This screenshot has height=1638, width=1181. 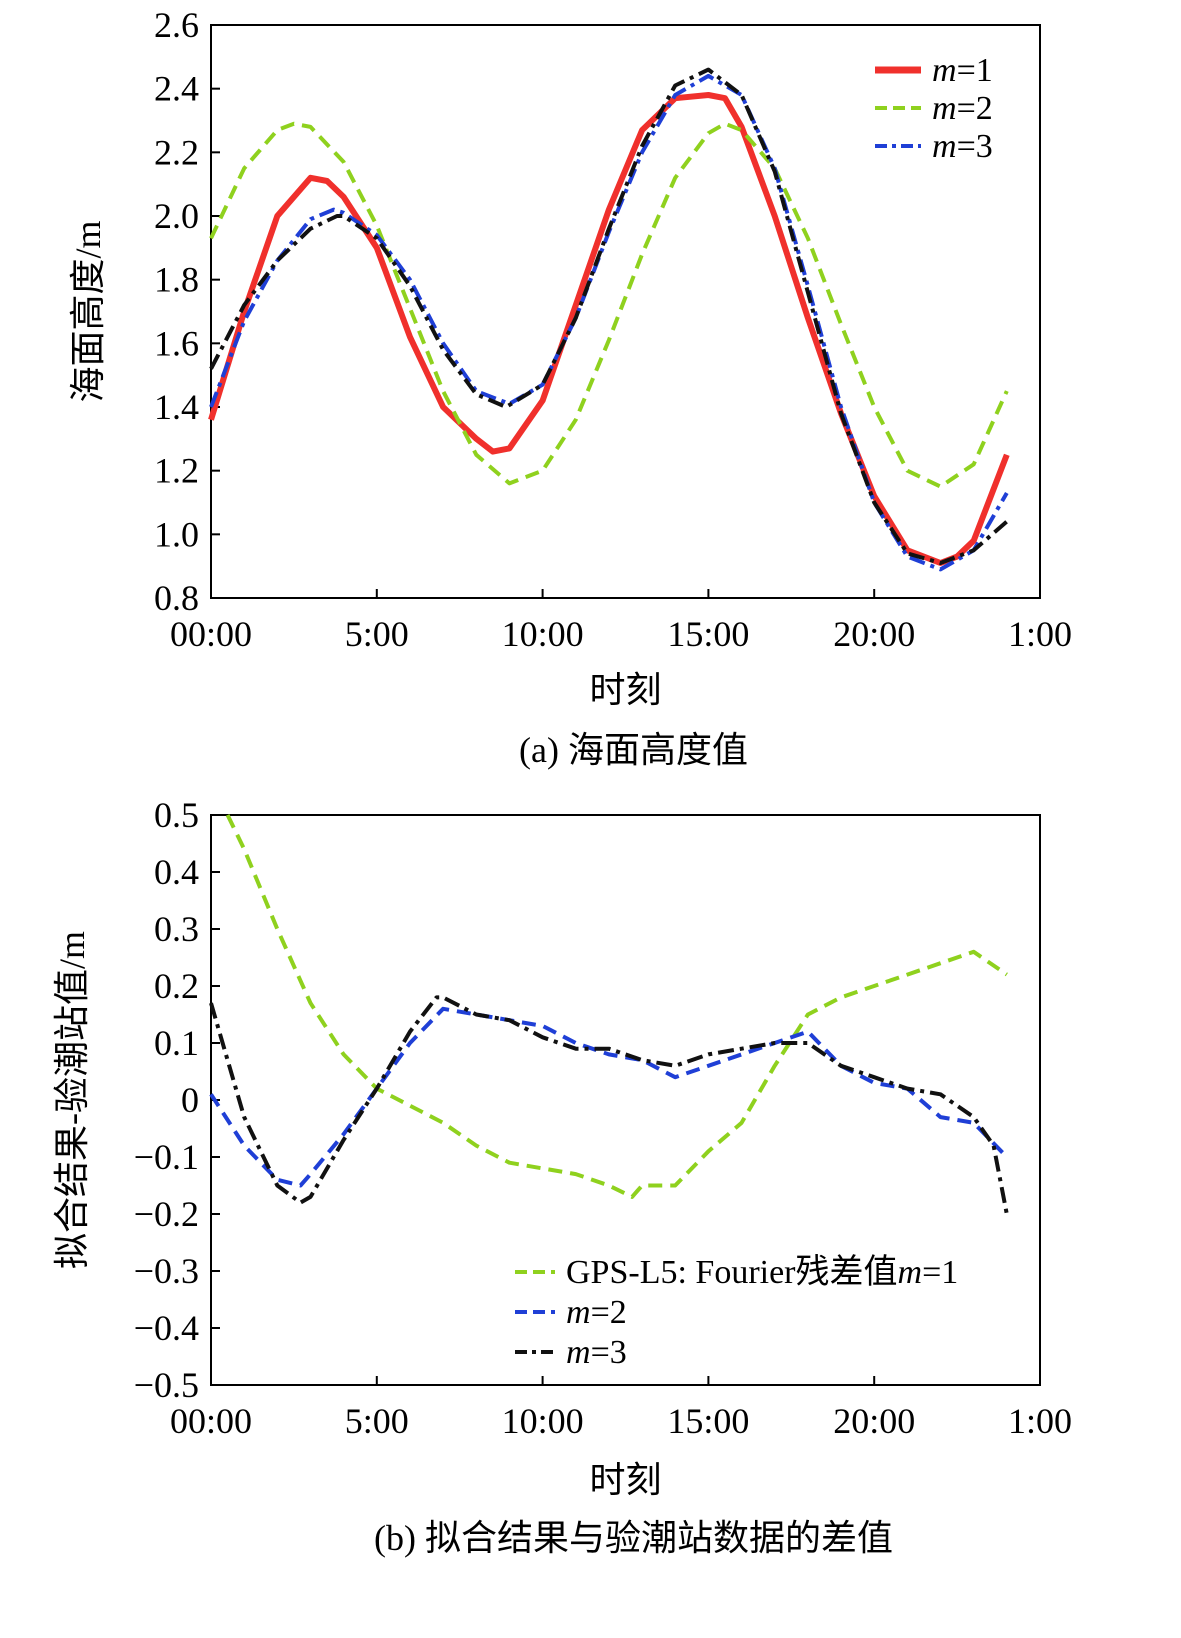 I want to click on y-tick-label: 0.2, so click(x=176, y=986).